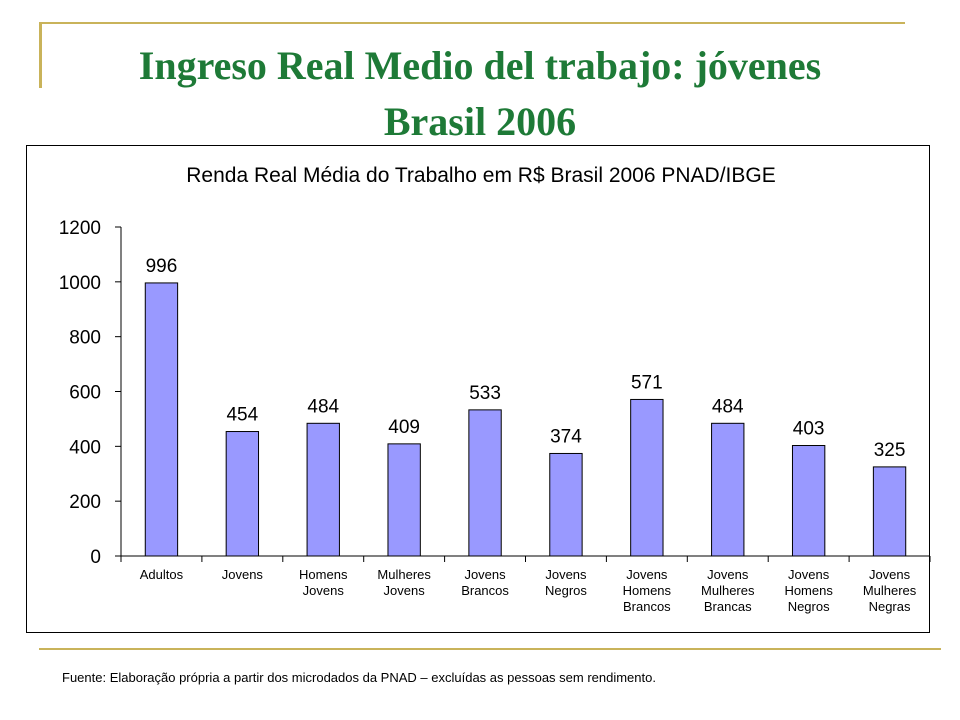  What do you see at coordinates (809, 429) in the screenshot?
I see `bar-value-label: 403` at bounding box center [809, 429].